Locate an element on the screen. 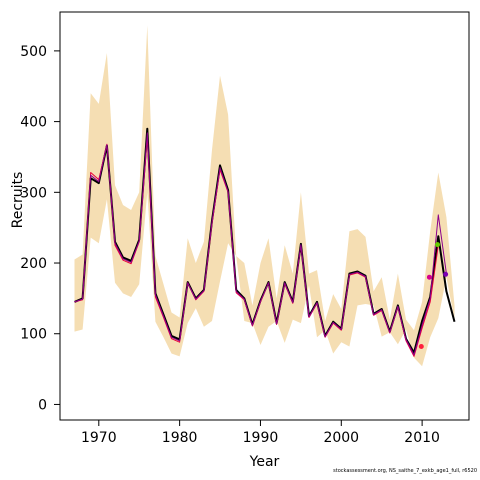  x-tick-label-2010: 2010 is located at coordinates (422, 438).